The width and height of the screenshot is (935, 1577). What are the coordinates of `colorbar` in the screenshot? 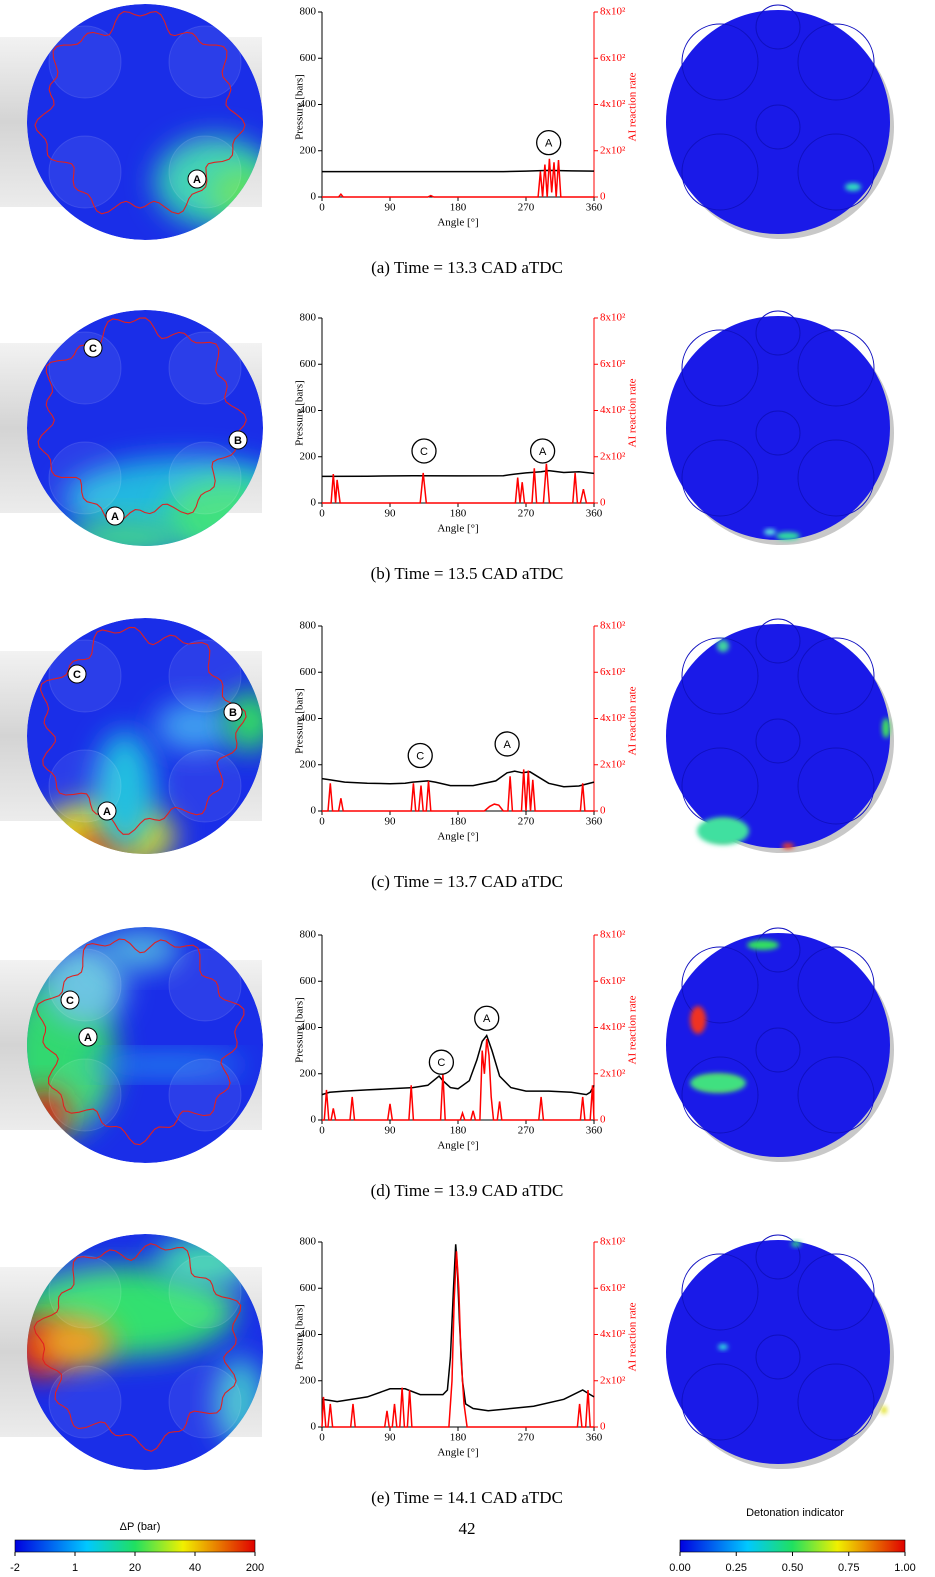 It's located at (135, 1546).